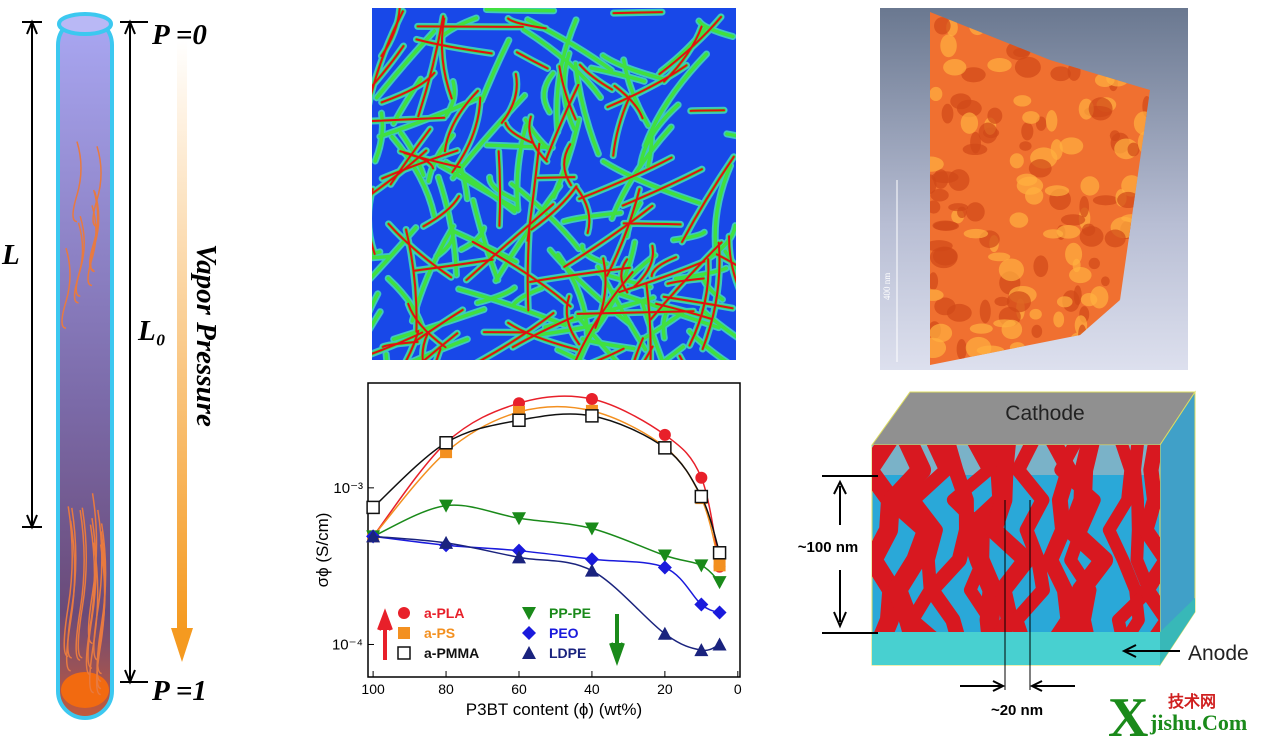 The height and width of the screenshot is (738, 1270). I want to click on anode-arrow, so click(1150, 651).